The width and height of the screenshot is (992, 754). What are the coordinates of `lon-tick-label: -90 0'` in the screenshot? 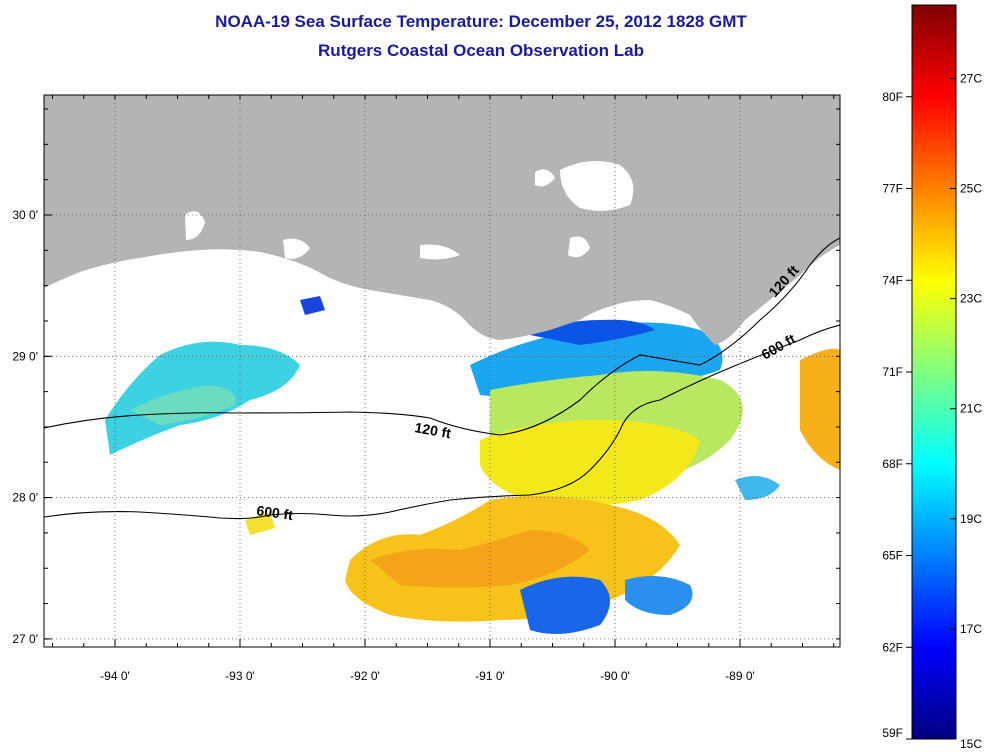 It's located at (615, 676).